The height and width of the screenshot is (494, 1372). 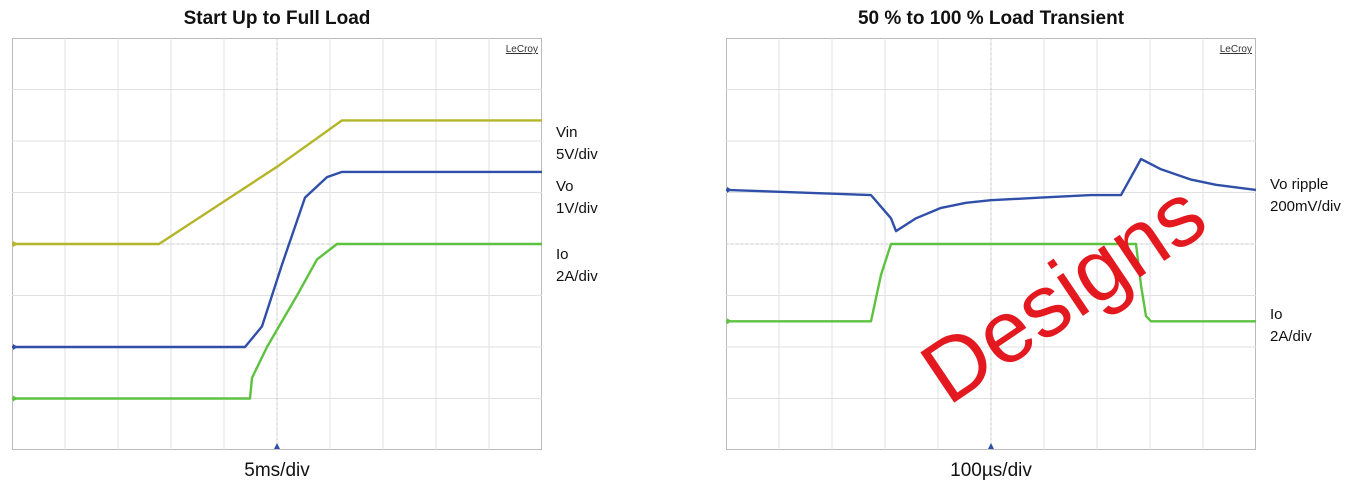 What do you see at coordinates (277, 470) in the screenshot?
I see `chart1-time-div: 5ms/div` at bounding box center [277, 470].